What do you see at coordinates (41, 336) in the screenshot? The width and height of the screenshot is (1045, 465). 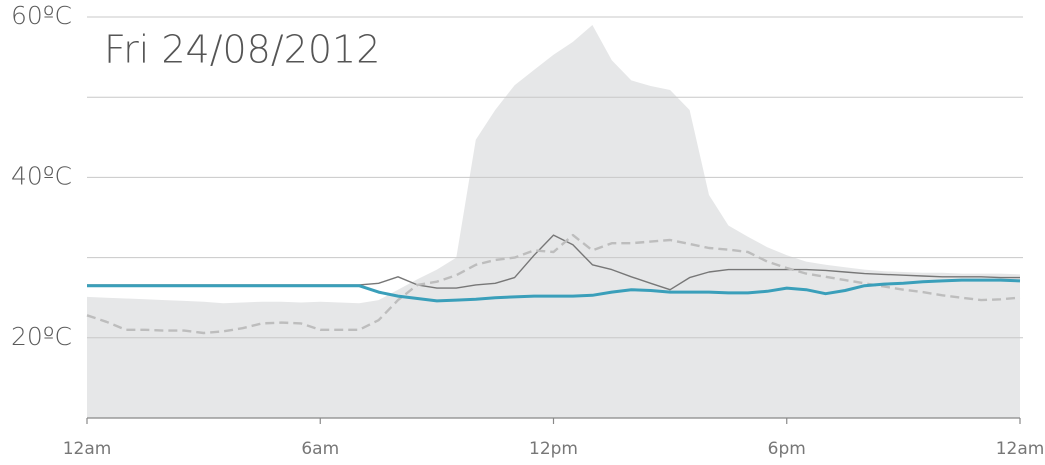 I see `y-tick-label: 20ºC` at bounding box center [41, 336].